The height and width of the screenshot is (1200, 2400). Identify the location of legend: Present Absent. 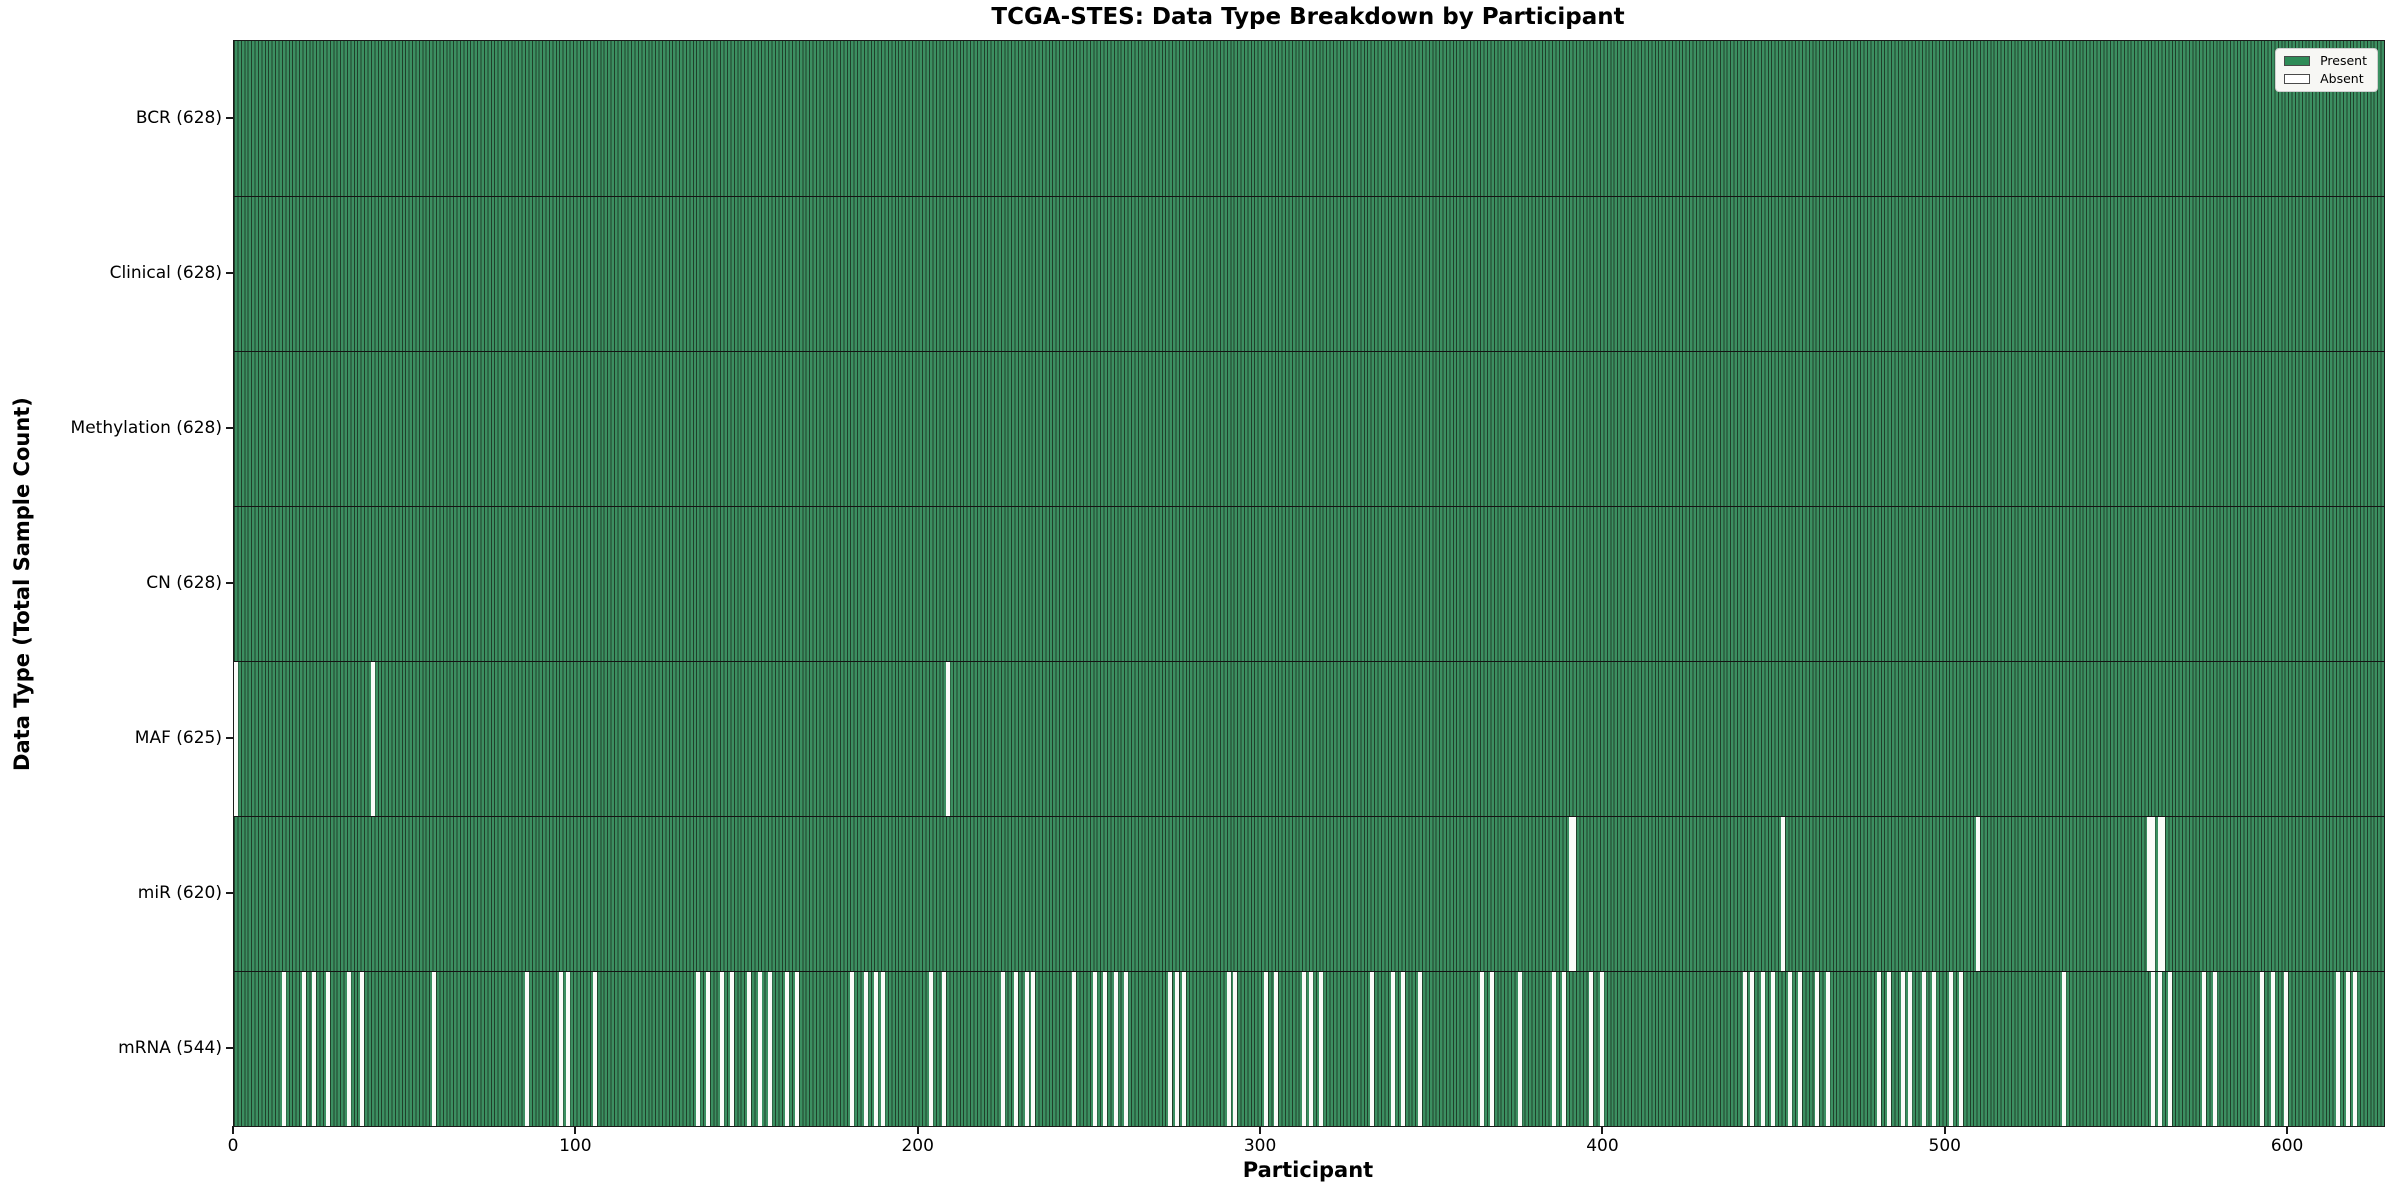
(2326, 70).